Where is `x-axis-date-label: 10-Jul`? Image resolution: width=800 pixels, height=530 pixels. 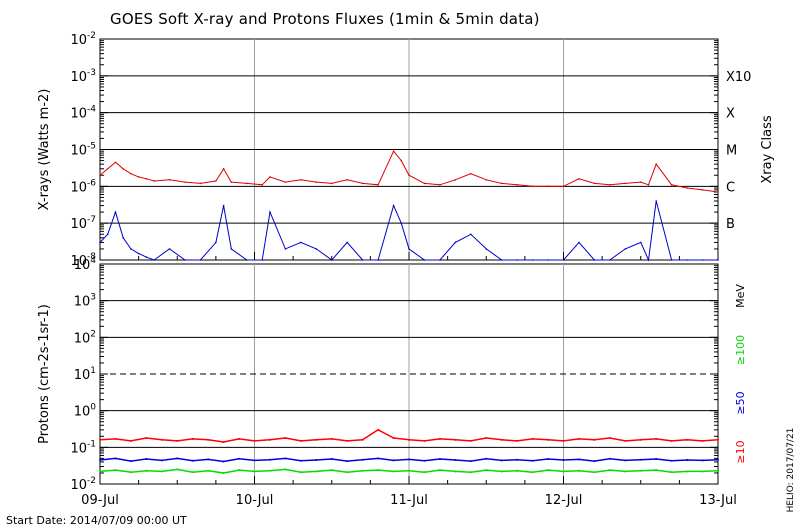
x-axis-date-label: 10-Jul is located at coordinates (255, 500).